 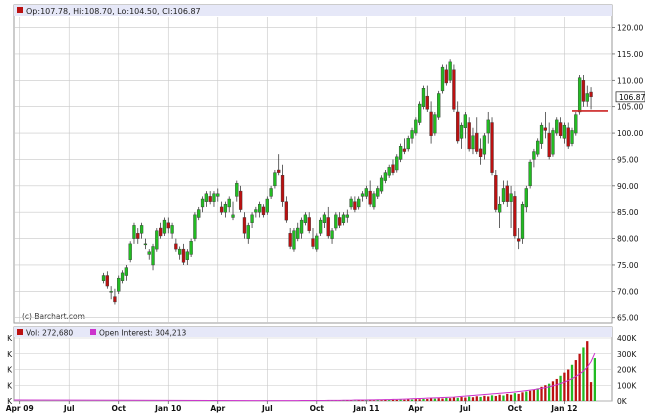 What do you see at coordinates (628, 318) in the screenshot?
I see `price-y-tick-label: 65.00` at bounding box center [628, 318].